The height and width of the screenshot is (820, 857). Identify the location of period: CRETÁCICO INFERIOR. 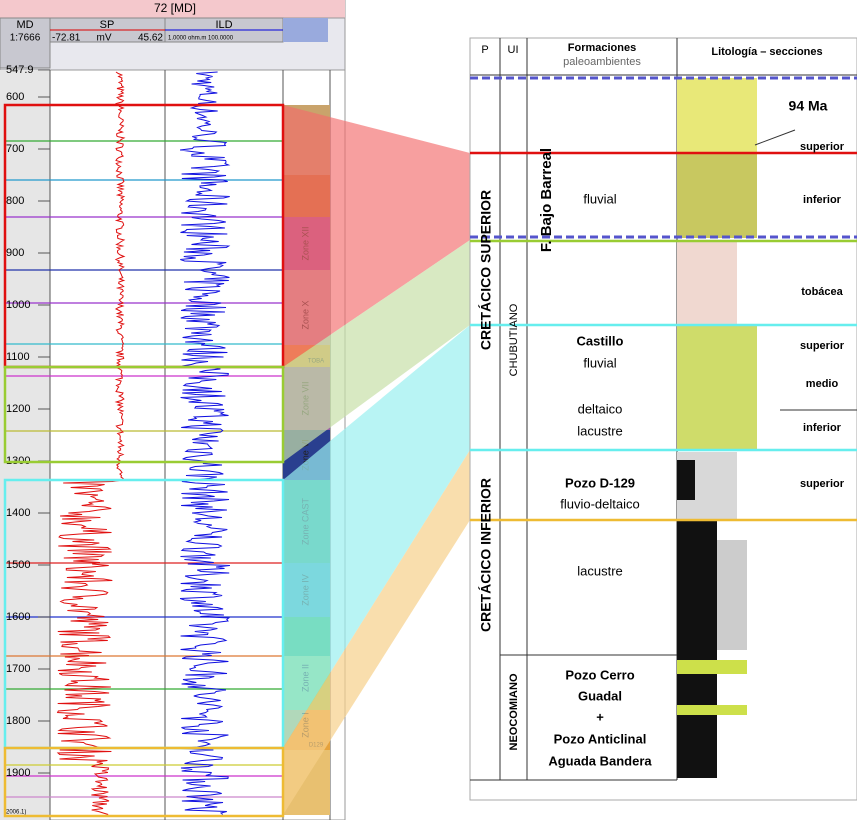
(486, 555).